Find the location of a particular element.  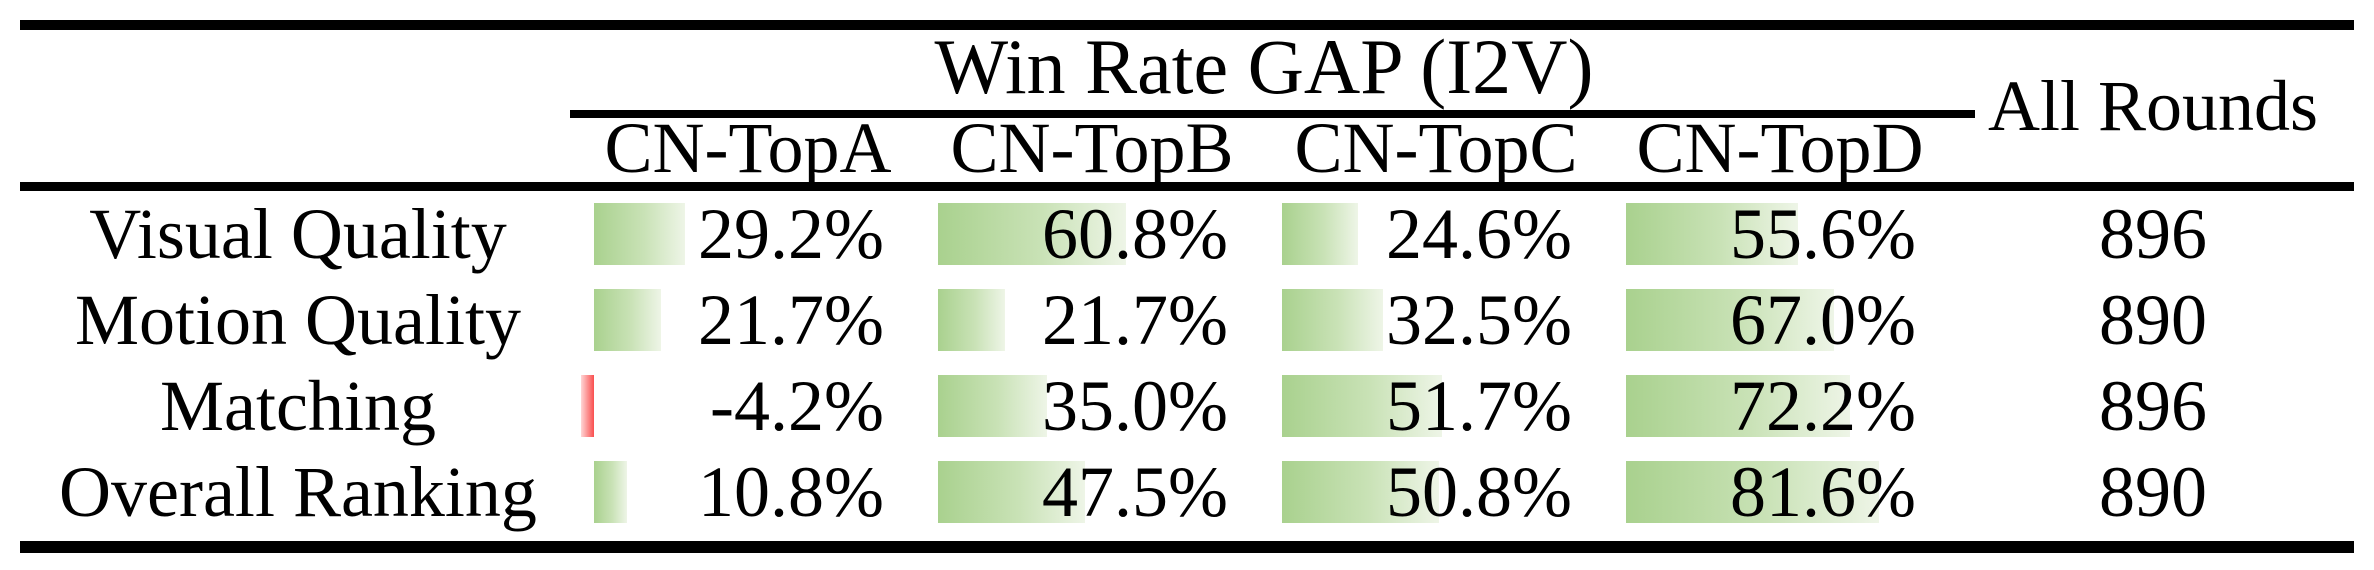

row-label: Visual Quality is located at coordinates (298, 234).